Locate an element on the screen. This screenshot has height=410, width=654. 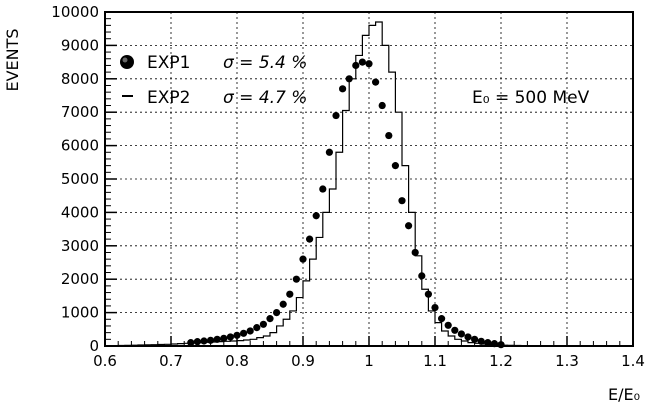
y-tick-label: 8000 is located at coordinates (80, 79).